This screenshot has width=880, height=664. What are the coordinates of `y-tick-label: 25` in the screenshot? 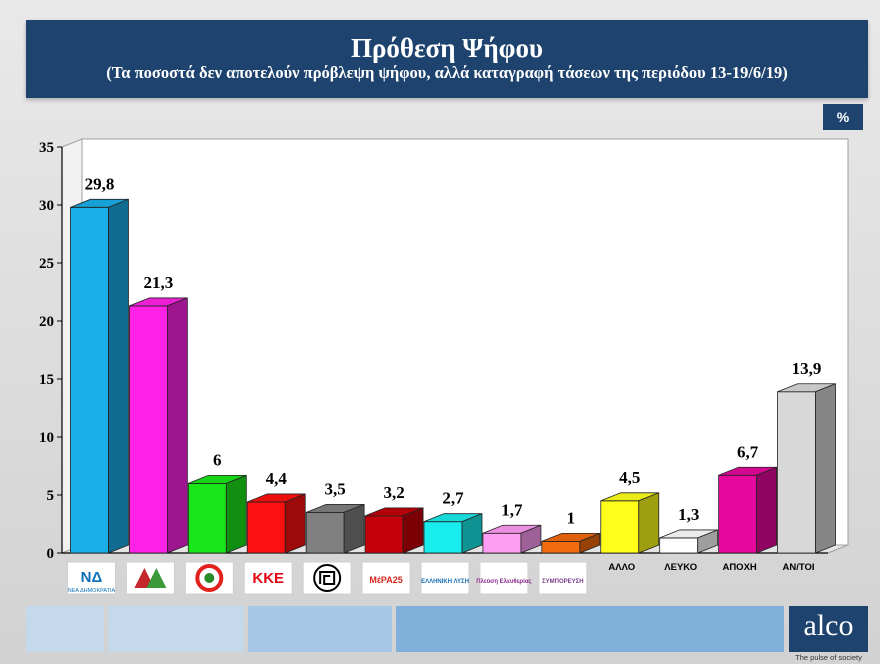 It's located at (46, 264).